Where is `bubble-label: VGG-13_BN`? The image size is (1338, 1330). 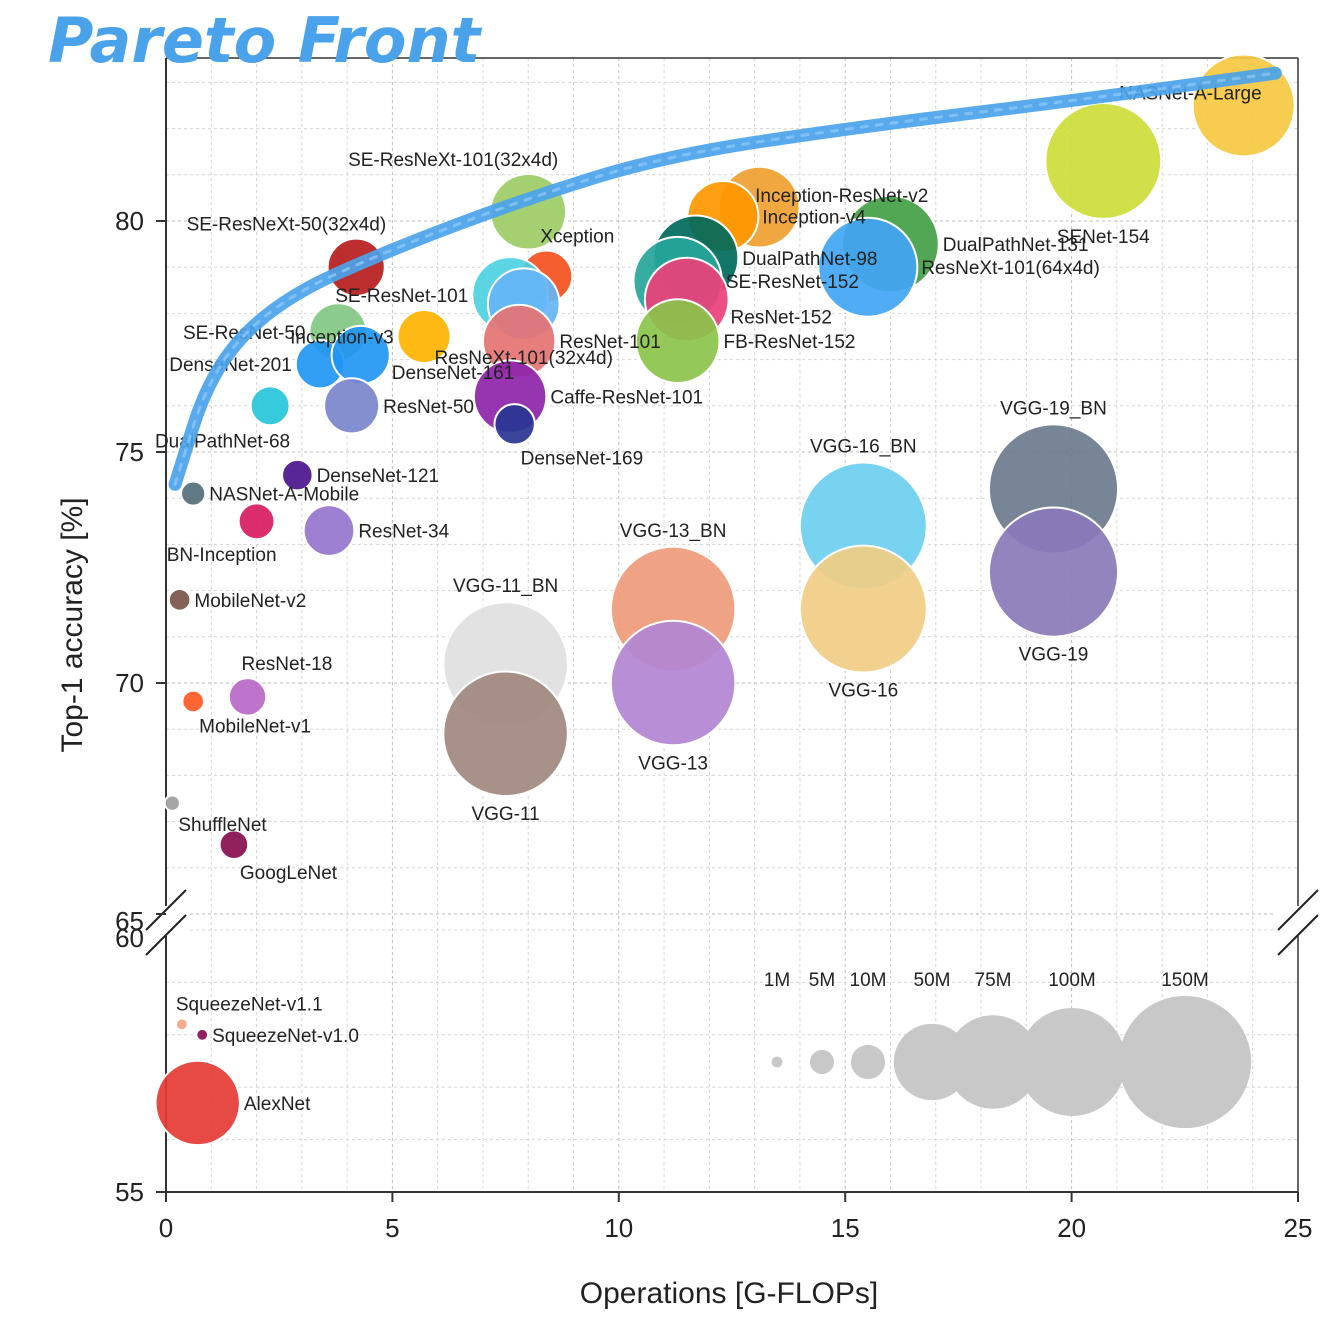
bubble-label: VGG-13_BN is located at coordinates (673, 531).